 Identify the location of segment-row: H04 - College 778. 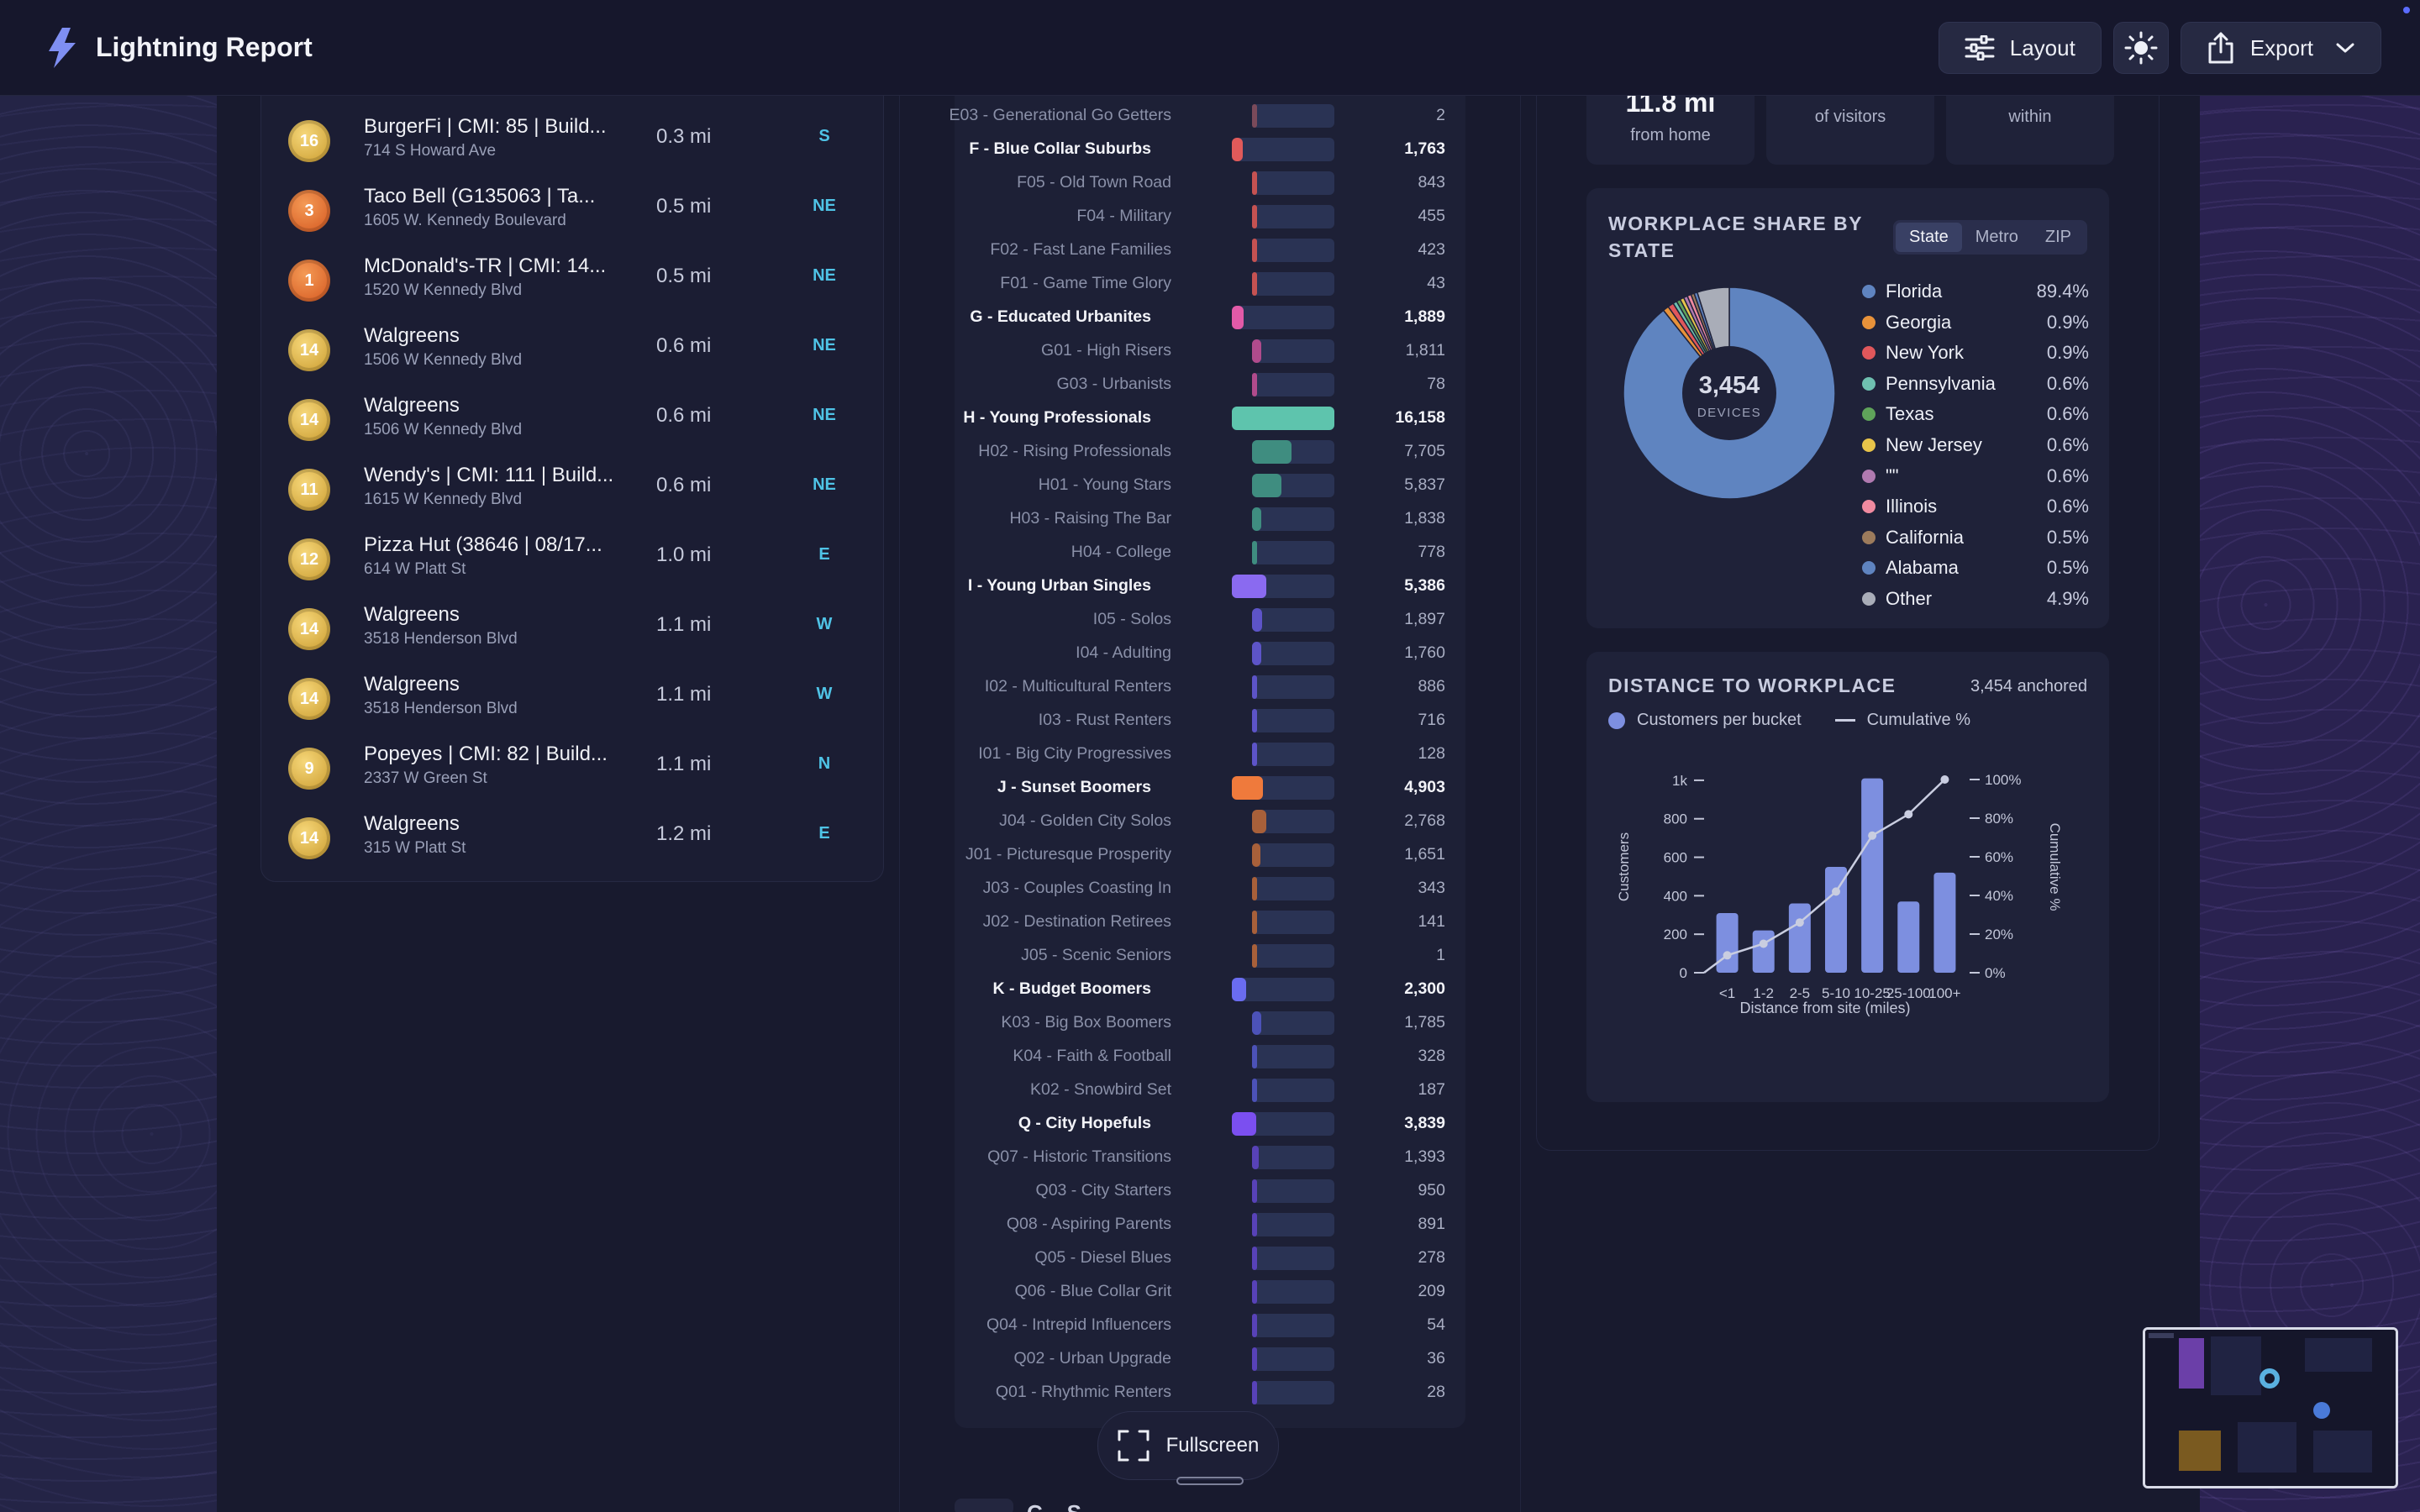
(1210, 553).